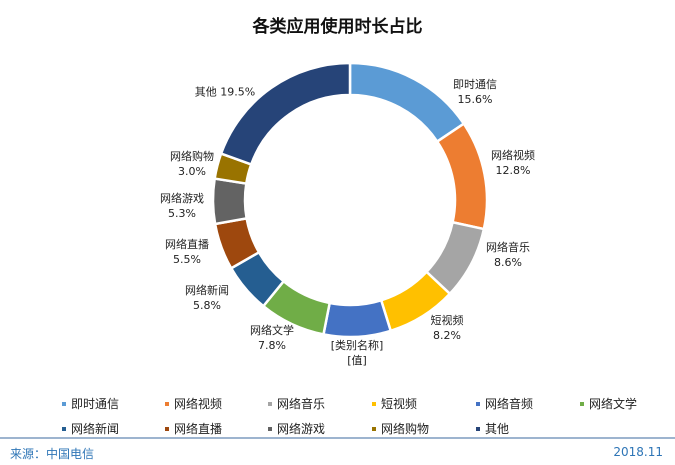  Describe the element at coordinates (187, 252) in the screenshot. I see `data-label: 网络直播 5.5%` at that location.